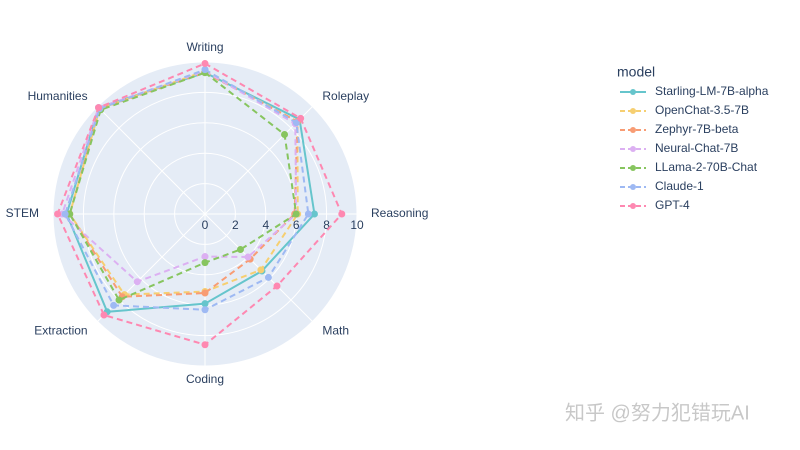 Image resolution: width=800 pixels, height=450 pixels. Describe the element at coordinates (205, 379) in the screenshot. I see `category-label: Coding` at that location.